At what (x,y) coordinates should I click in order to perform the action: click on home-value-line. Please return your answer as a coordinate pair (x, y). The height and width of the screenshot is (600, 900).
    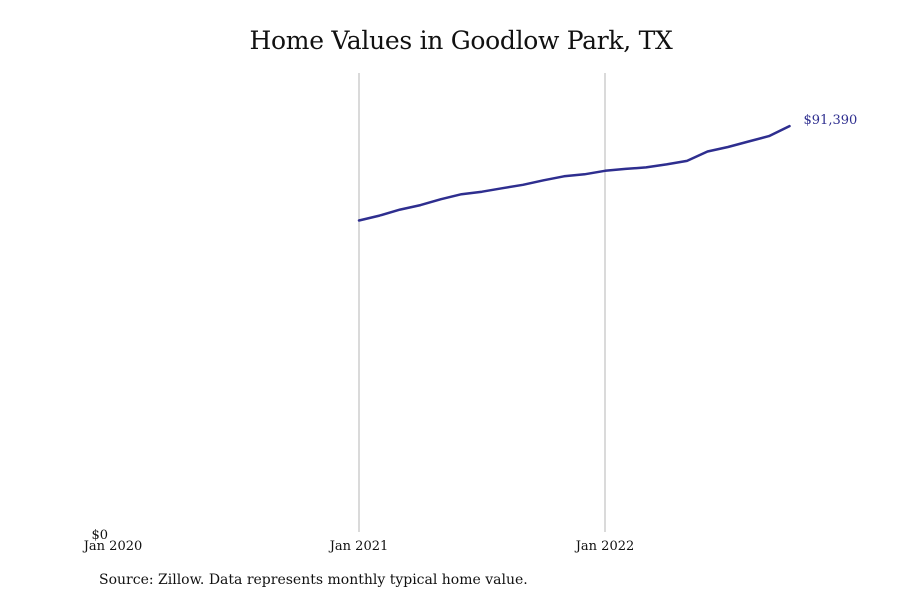
    Looking at the image, I should click on (574, 173).